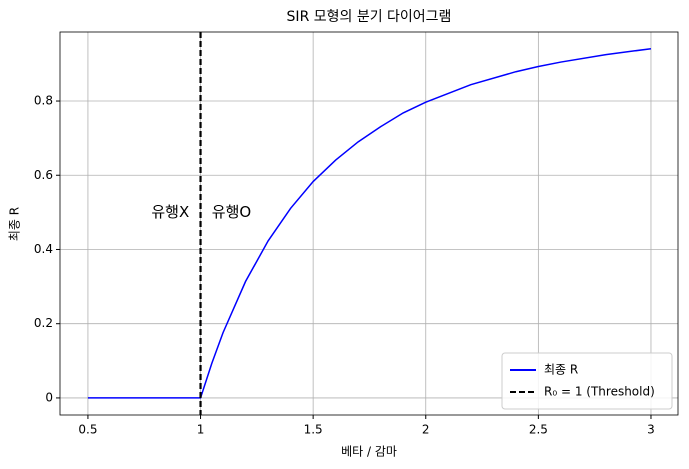 The height and width of the screenshot is (469, 689). I want to click on legend: 최종 R R₀ = 1 (Threshold), so click(587, 381).